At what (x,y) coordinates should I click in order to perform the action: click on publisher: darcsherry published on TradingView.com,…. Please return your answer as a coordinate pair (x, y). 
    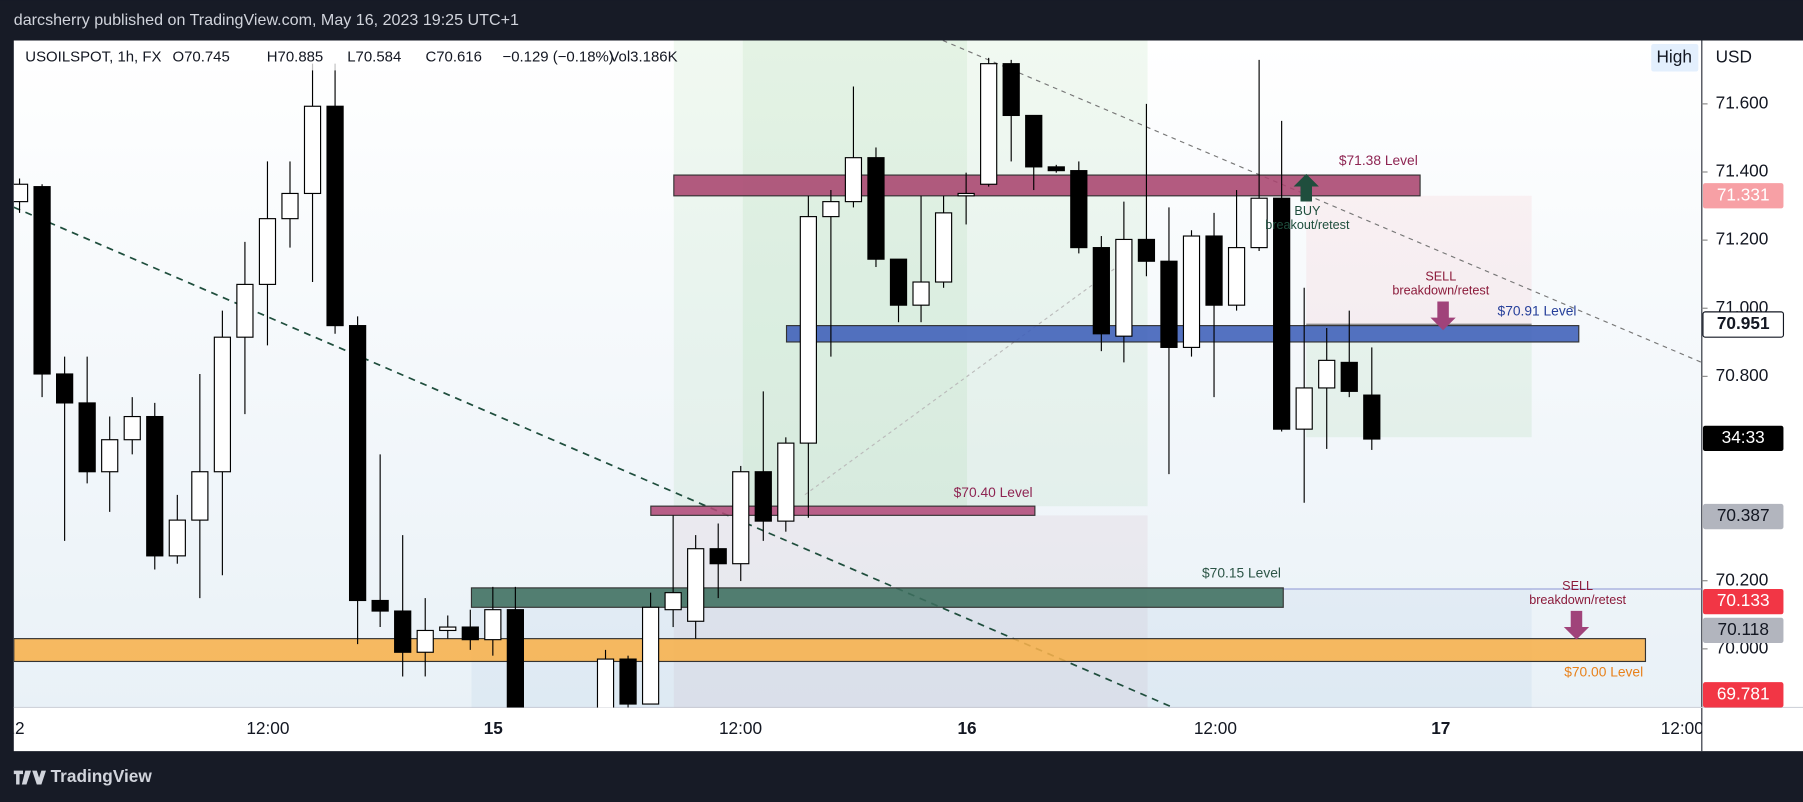
    Looking at the image, I should click on (266, 20).